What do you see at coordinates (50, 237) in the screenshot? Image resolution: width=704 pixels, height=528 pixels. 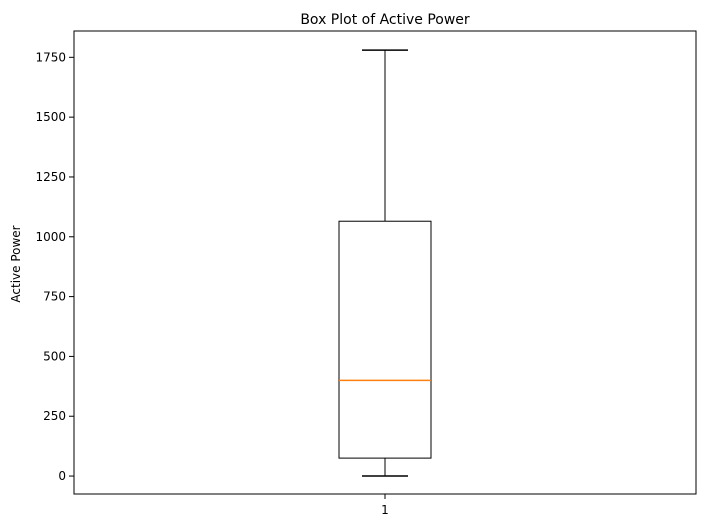 I see `y-tick-label: 1000` at bounding box center [50, 237].